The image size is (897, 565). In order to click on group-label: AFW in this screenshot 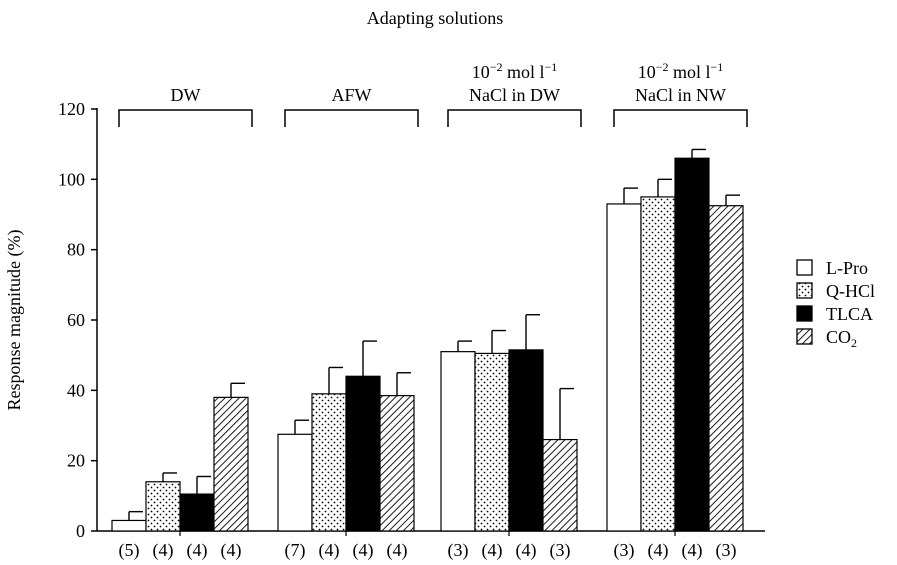, I will do `click(352, 95)`.